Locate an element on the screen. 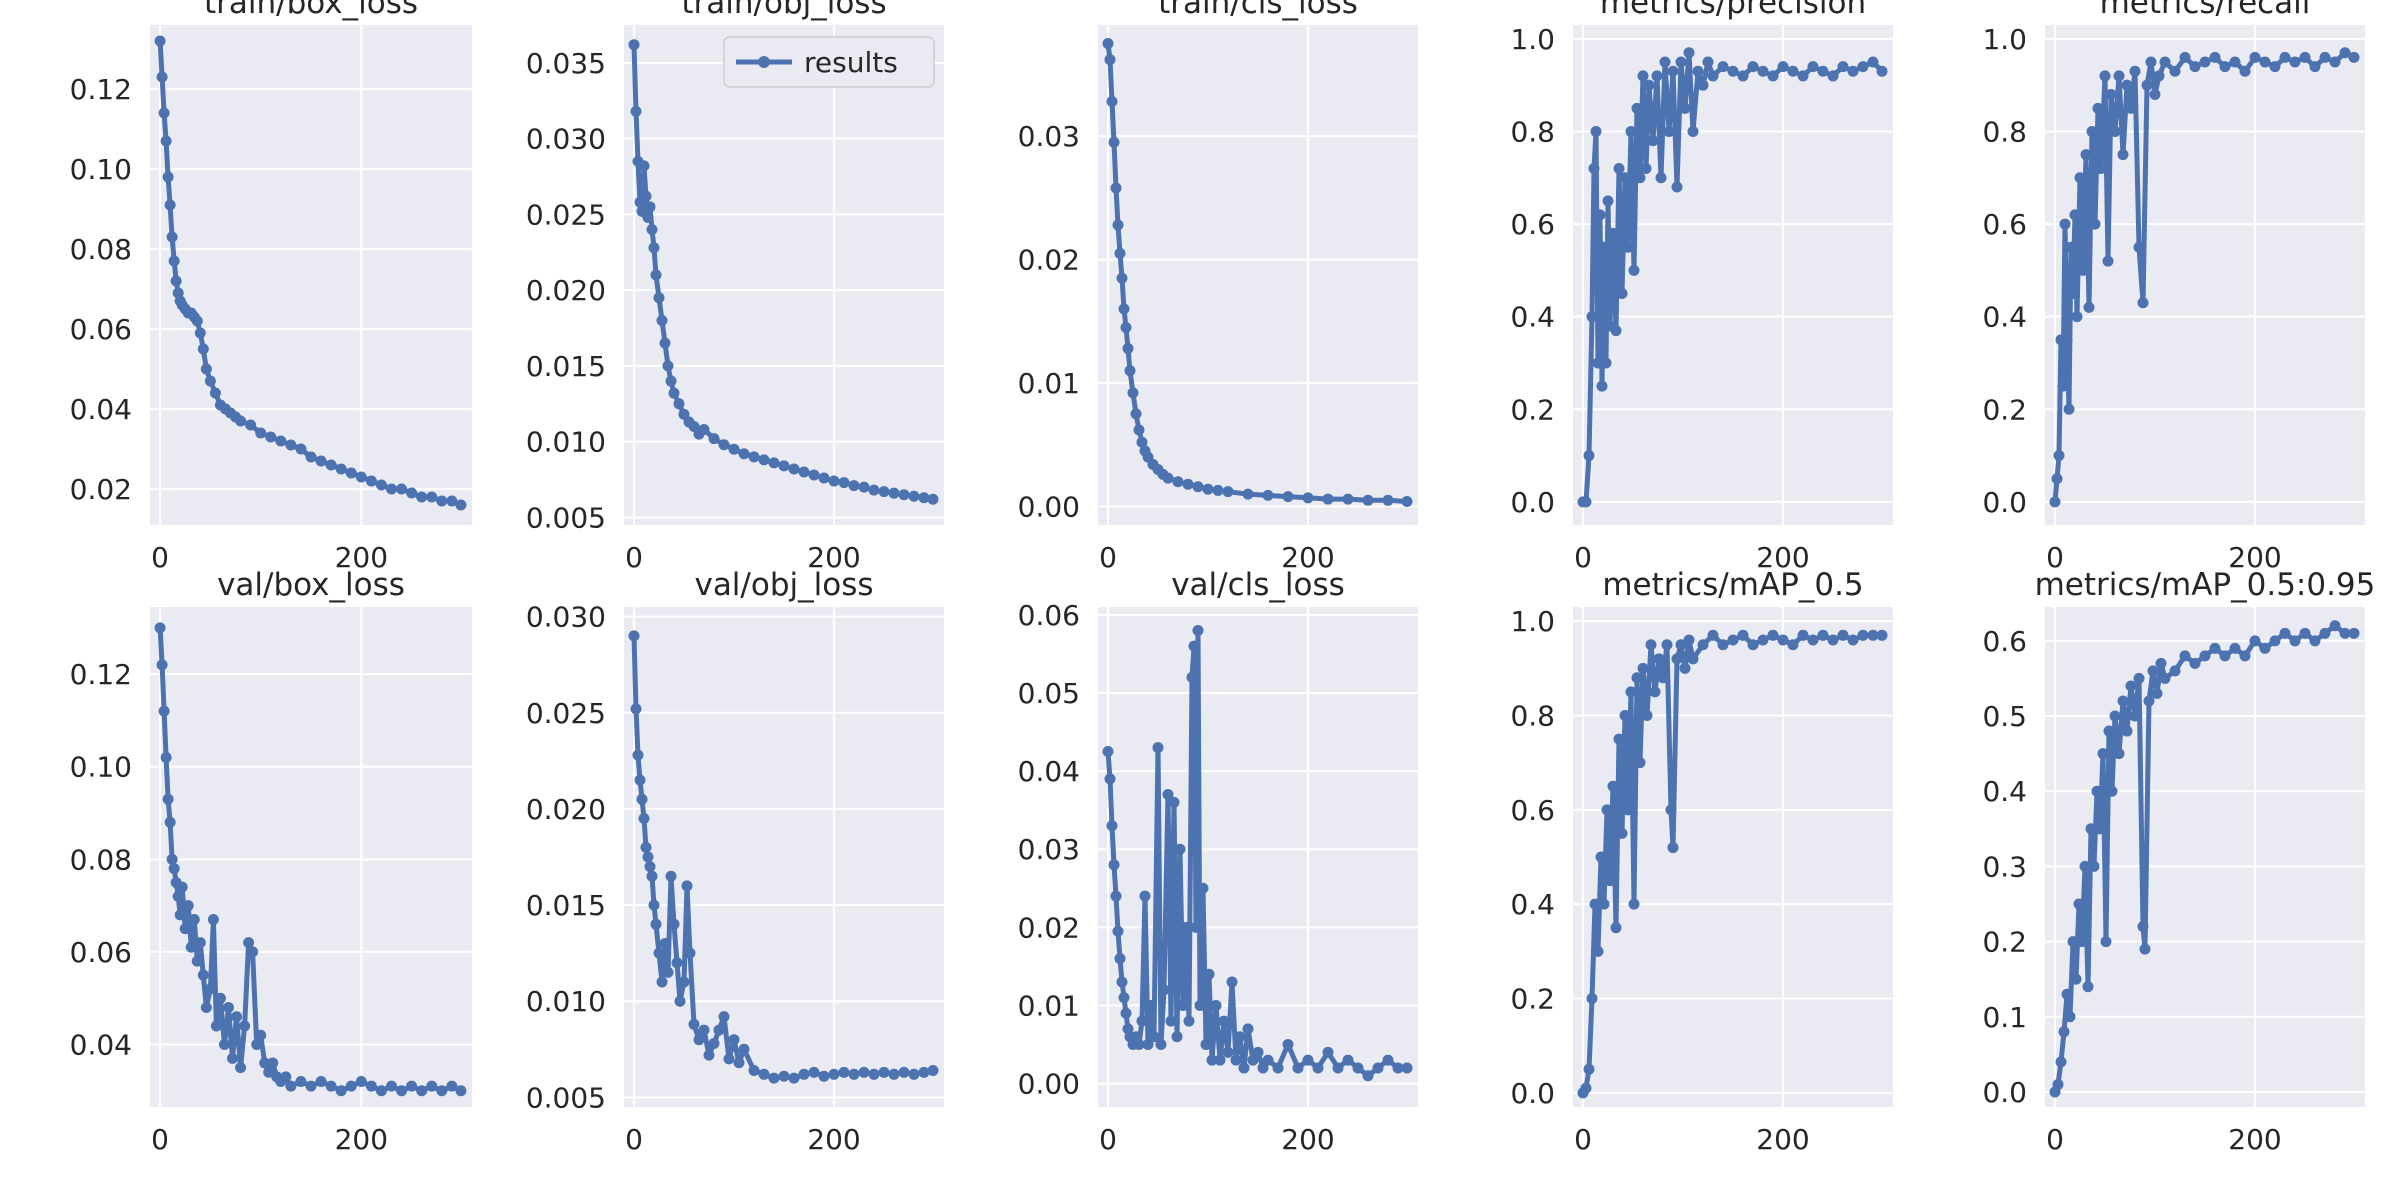 The width and height of the screenshot is (2400, 1200). series-line is located at coordinates (1733, 277).